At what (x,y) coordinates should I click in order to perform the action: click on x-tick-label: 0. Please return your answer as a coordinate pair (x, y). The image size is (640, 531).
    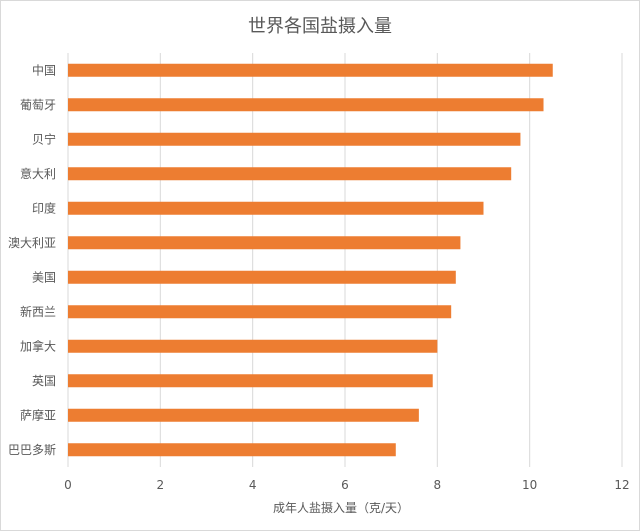
    Looking at the image, I should click on (68, 485).